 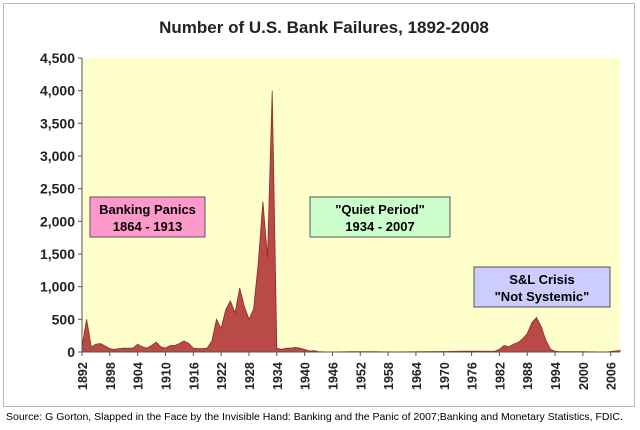 I want to click on x-tick-label: 1958, so click(x=389, y=376).